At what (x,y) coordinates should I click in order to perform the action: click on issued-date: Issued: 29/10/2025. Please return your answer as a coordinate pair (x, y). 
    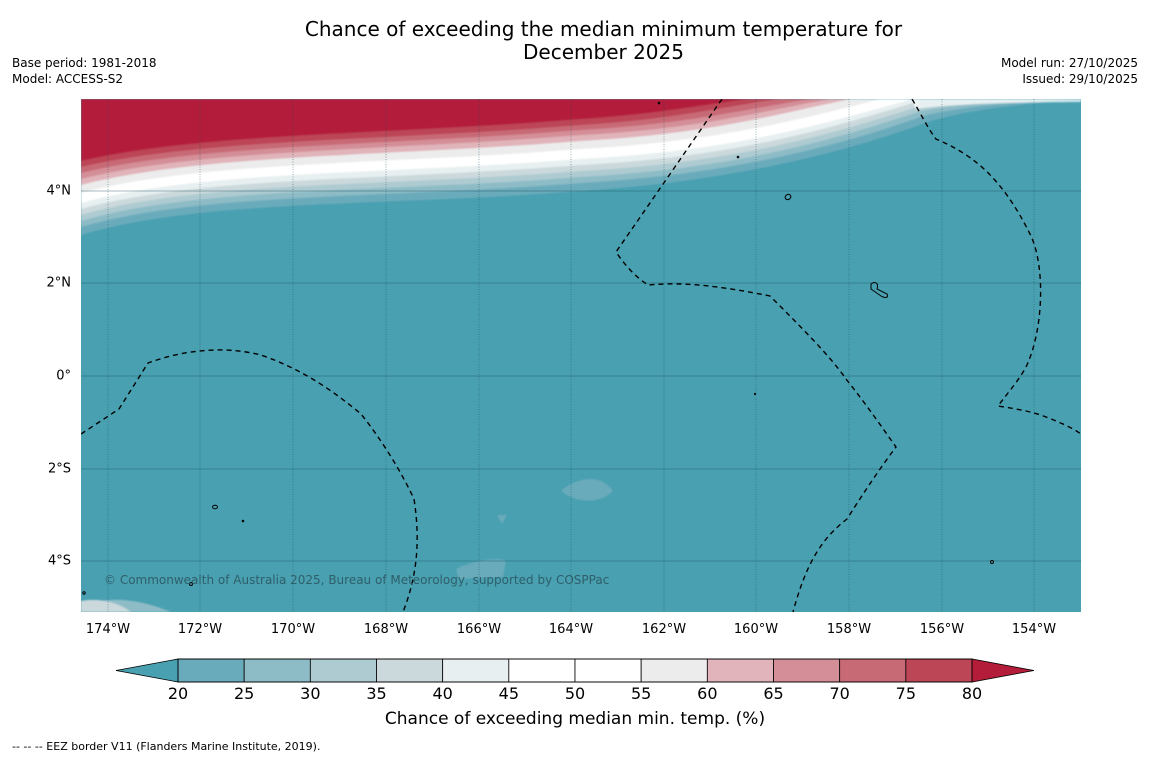
    Looking at the image, I should click on (1080, 79).